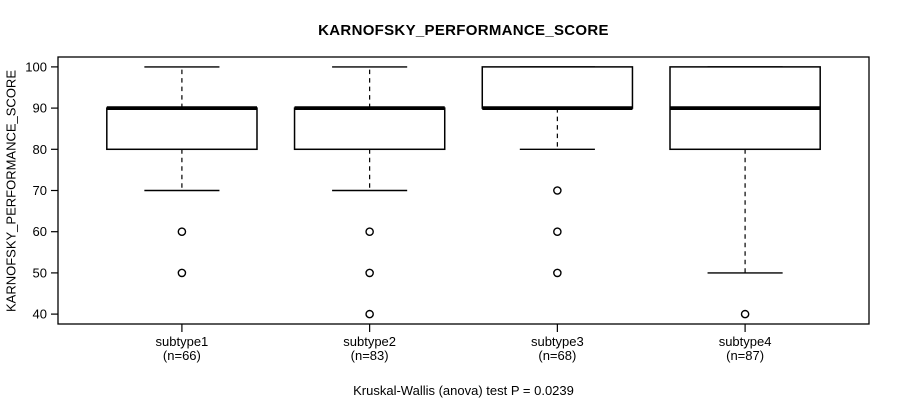 The width and height of the screenshot is (900, 400). What do you see at coordinates (40, 190) in the screenshot?
I see `y-tick-label: 70` at bounding box center [40, 190].